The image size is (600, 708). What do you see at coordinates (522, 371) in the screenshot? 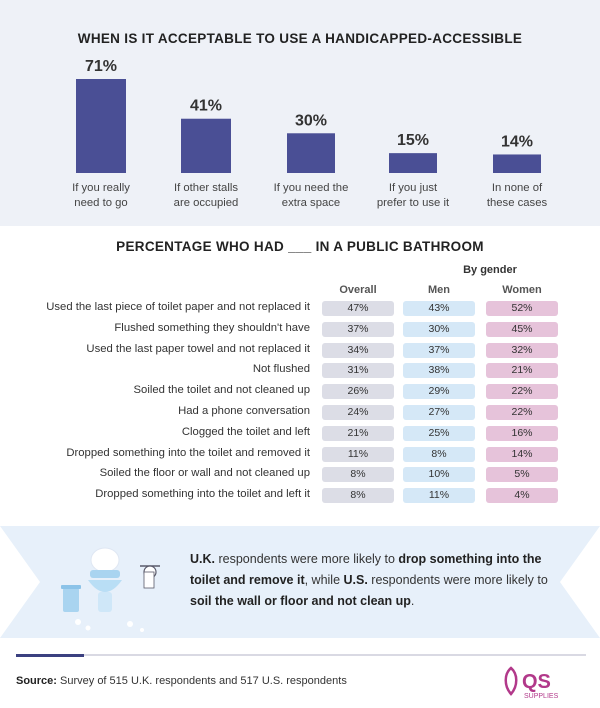
I see `cell-women: 21%` at bounding box center [522, 371].